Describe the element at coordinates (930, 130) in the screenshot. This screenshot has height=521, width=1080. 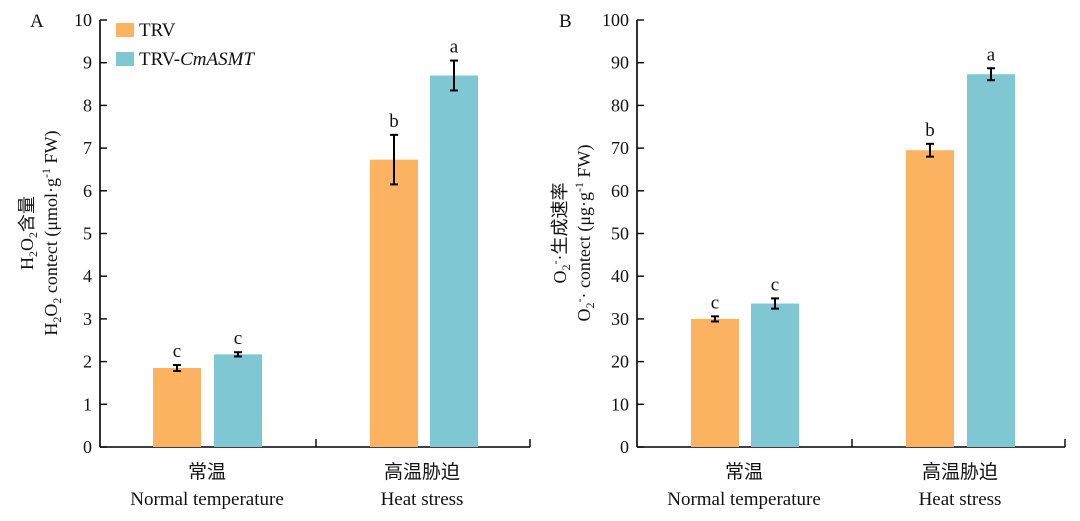
I see `panel-b-significance-label: b` at that location.